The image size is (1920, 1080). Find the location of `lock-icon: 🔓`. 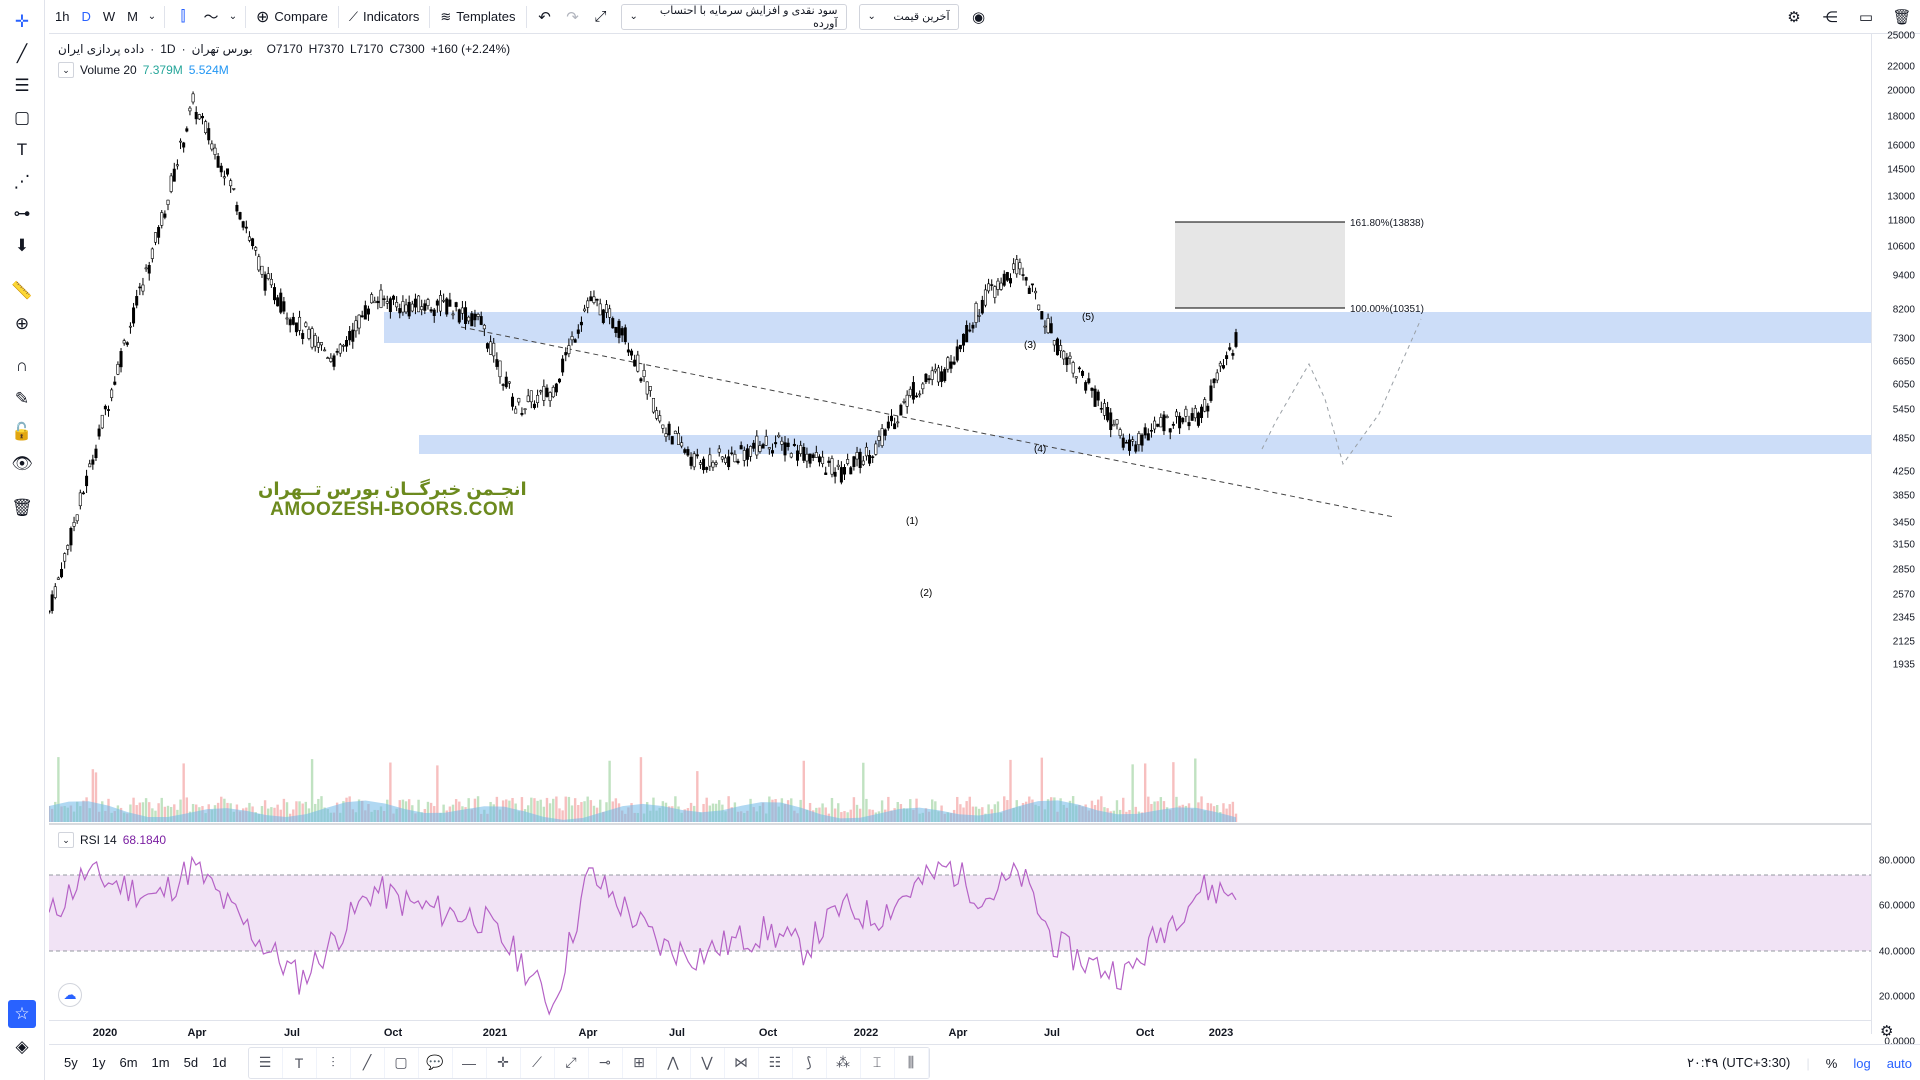

lock-icon: 🔓 is located at coordinates (22, 431).